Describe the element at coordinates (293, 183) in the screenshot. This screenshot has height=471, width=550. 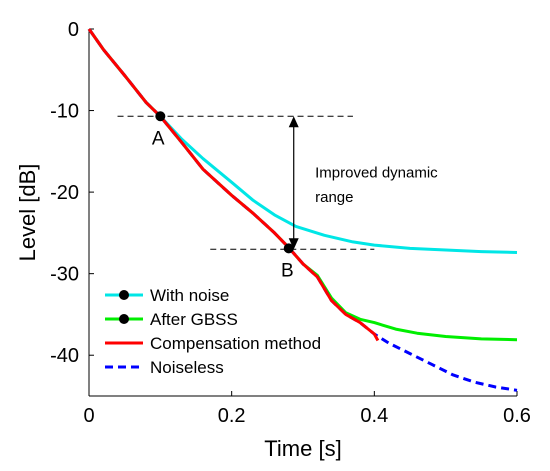
I see `dynamic-range-arrow` at that location.